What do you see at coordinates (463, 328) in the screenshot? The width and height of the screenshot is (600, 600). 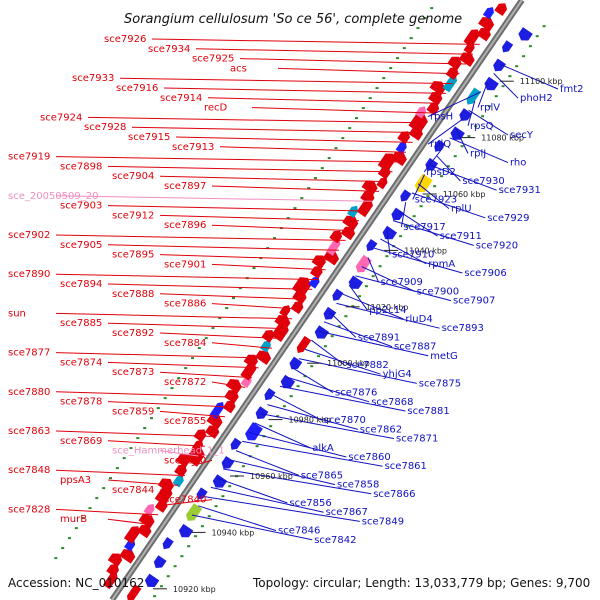 I see `reverse-gene-label: sce7893` at bounding box center [463, 328].